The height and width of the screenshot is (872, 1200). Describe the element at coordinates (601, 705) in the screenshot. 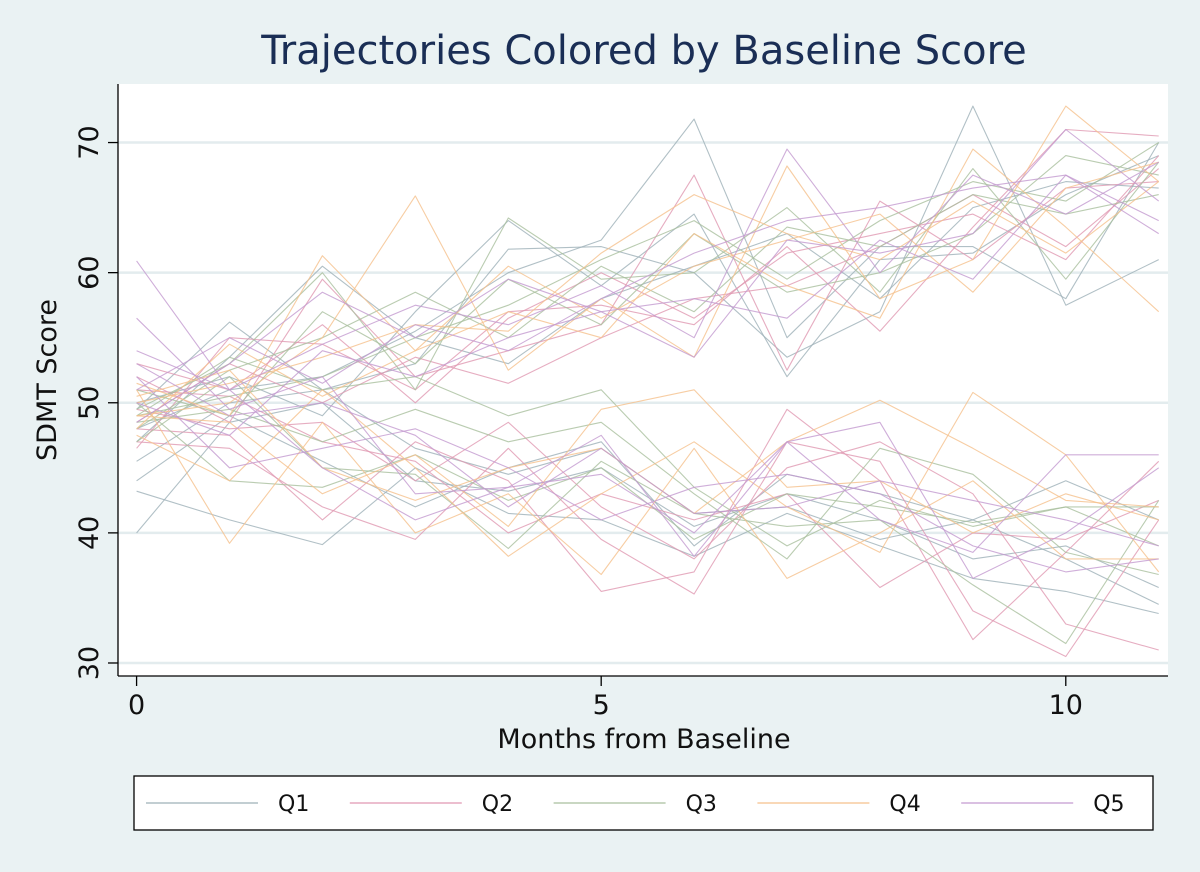

I see `x-tick-label-5: 5` at that location.